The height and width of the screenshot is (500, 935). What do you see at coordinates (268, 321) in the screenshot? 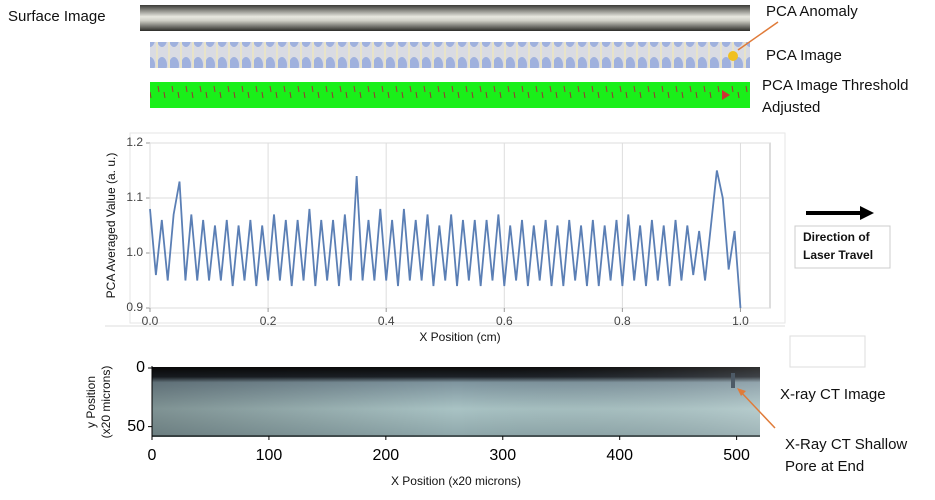
I see `x-tick-label: 0.2` at bounding box center [268, 321].